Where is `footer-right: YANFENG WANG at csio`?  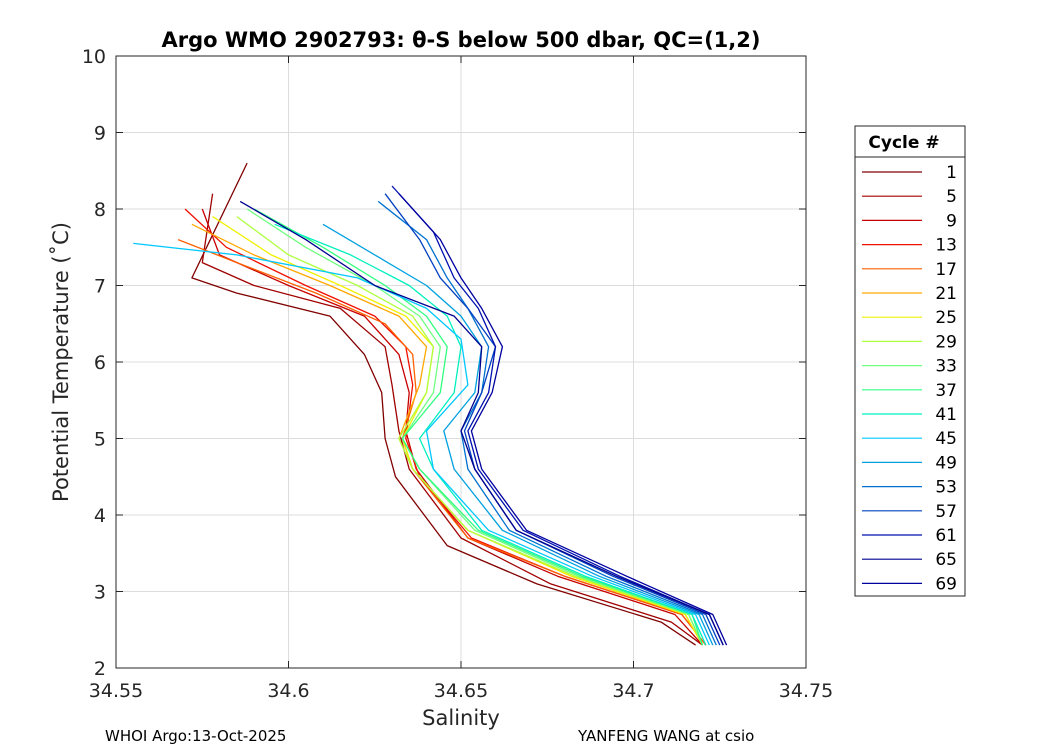
footer-right: YANFENG WANG at csio is located at coordinates (665, 736).